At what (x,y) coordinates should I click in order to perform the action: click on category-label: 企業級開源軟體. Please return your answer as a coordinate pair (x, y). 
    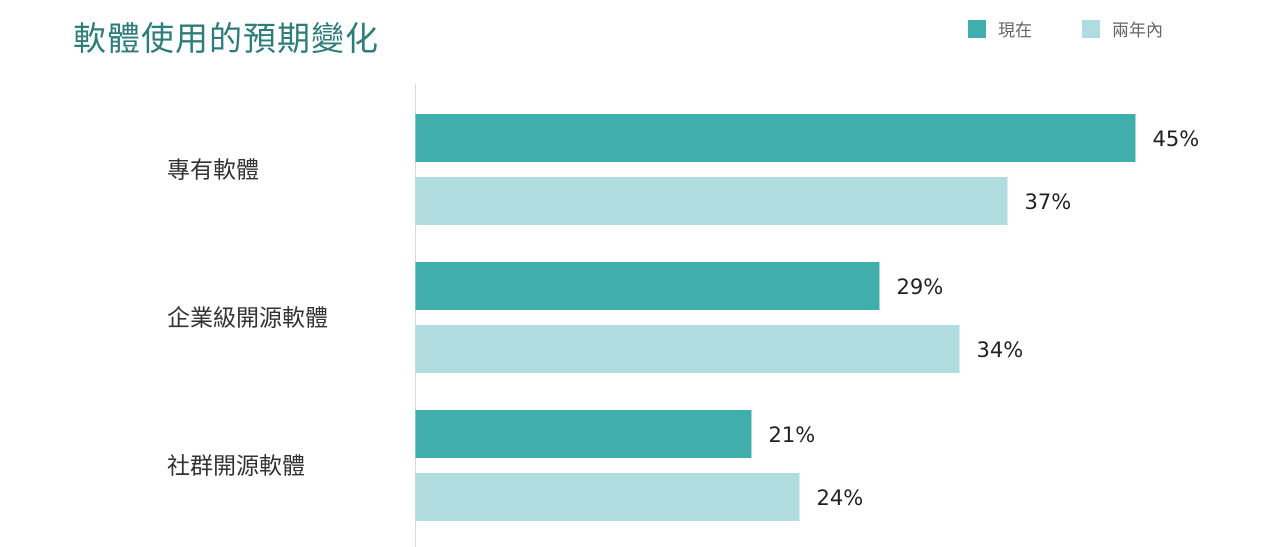
    Looking at the image, I should click on (247, 319).